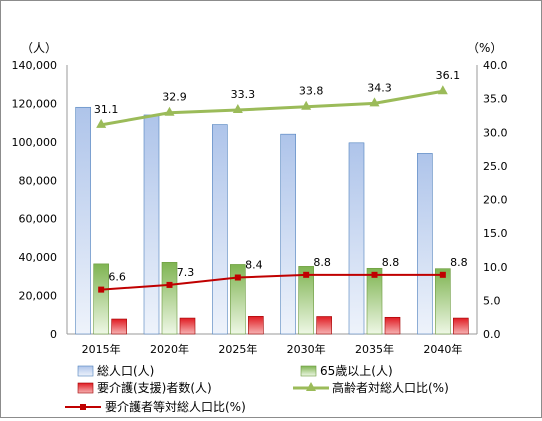 Image resolution: width=542 pixels, height=421 pixels. Describe the element at coordinates (186, 272) in the screenshot. I see `data-label-care-ratio: 7.3` at that location.